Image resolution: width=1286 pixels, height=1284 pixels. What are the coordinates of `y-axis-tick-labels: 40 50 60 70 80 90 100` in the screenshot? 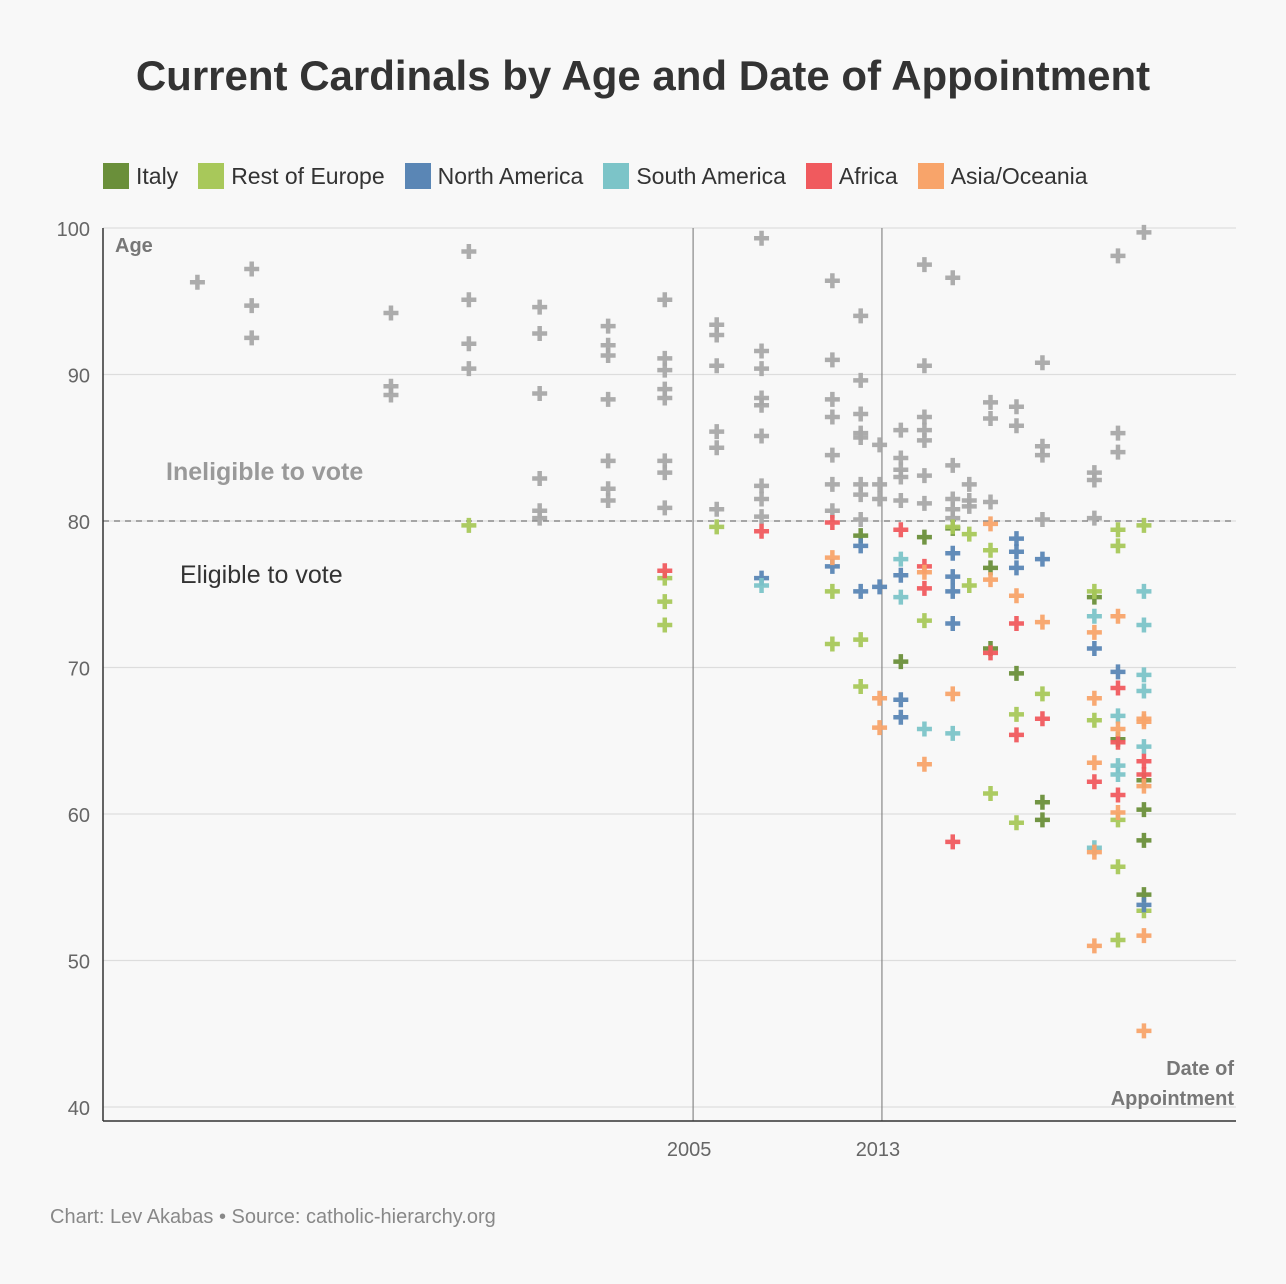 It's located at (73, 669).